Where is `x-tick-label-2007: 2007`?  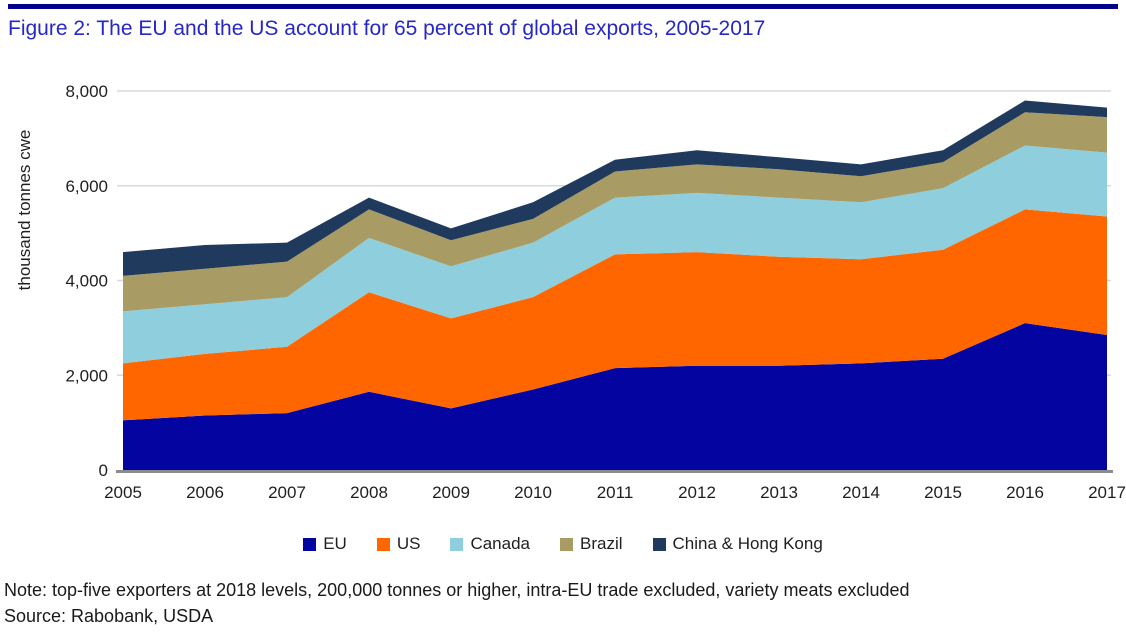 x-tick-label-2007: 2007 is located at coordinates (287, 492).